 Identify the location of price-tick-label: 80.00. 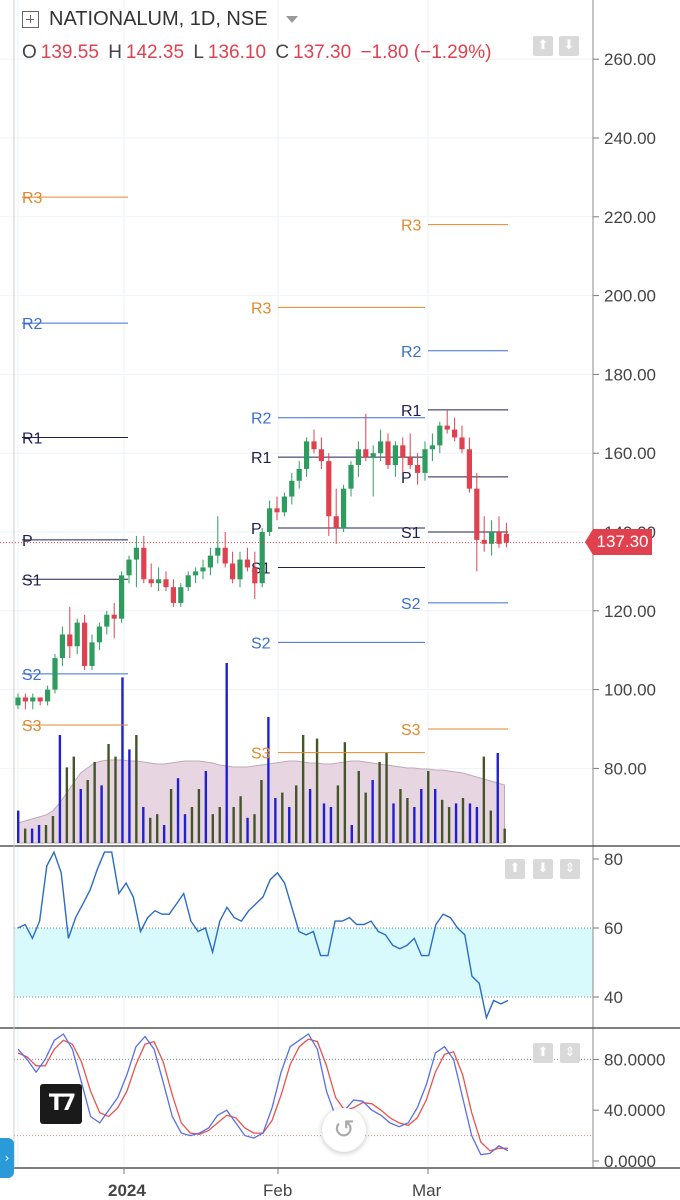
(625, 768).